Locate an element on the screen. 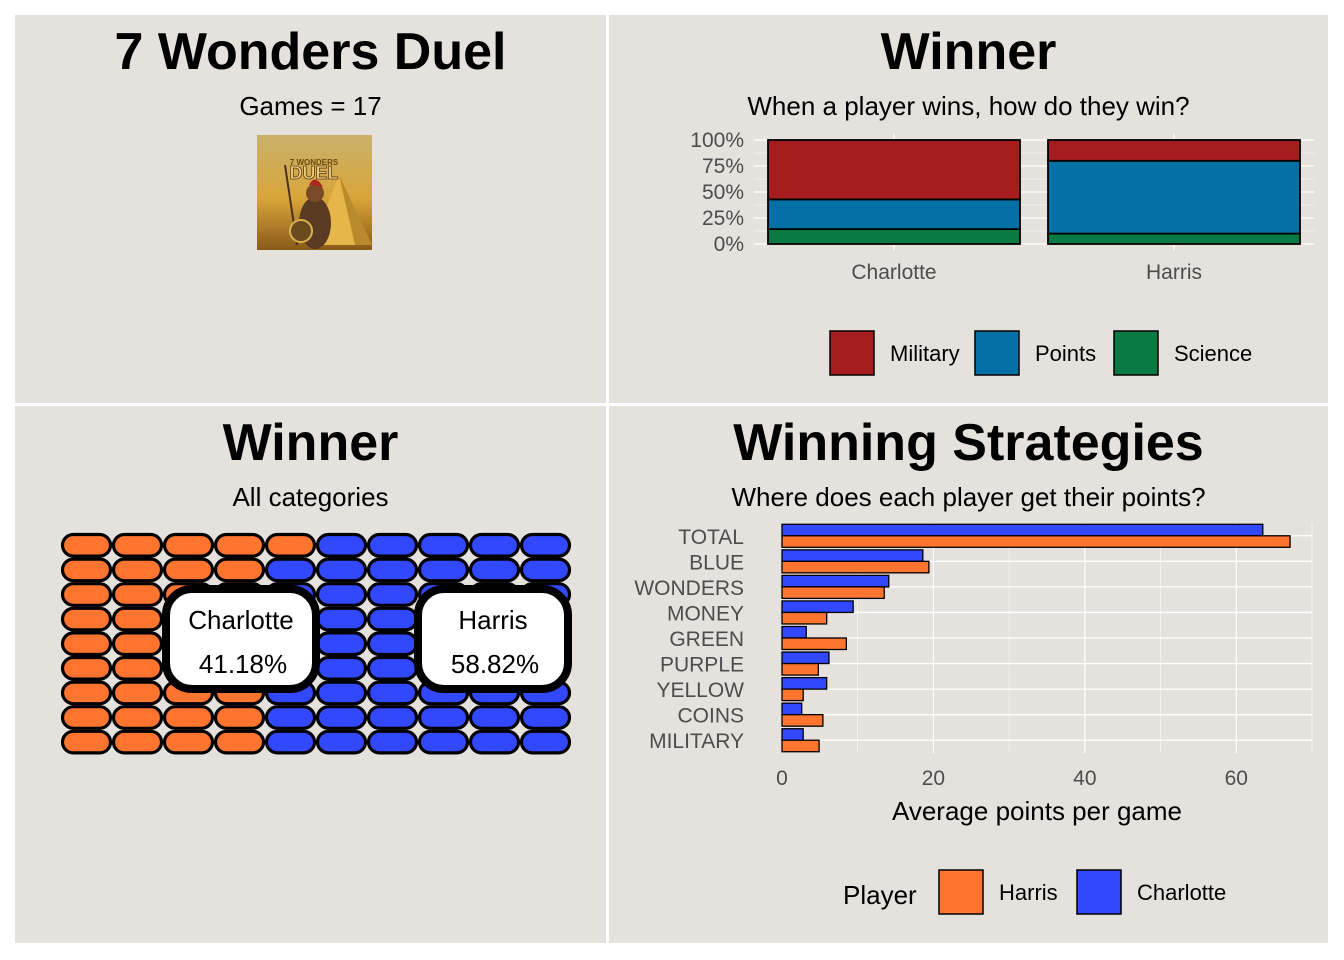 The height and width of the screenshot is (960, 1344). chart-subtitle: Where does each player get their points? is located at coordinates (968, 497).